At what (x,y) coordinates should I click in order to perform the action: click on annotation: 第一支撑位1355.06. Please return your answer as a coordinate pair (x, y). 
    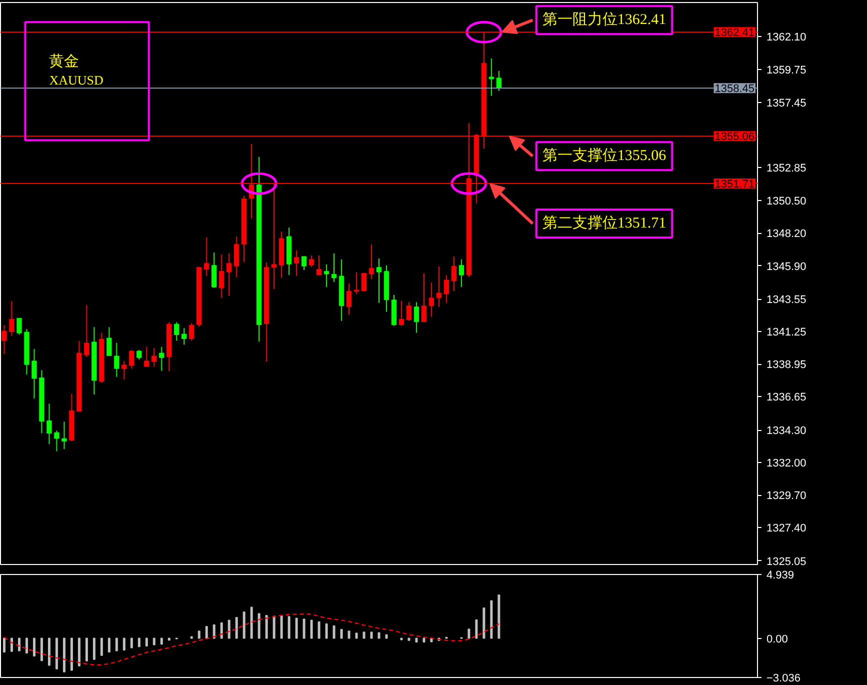
    Looking at the image, I should click on (604, 155).